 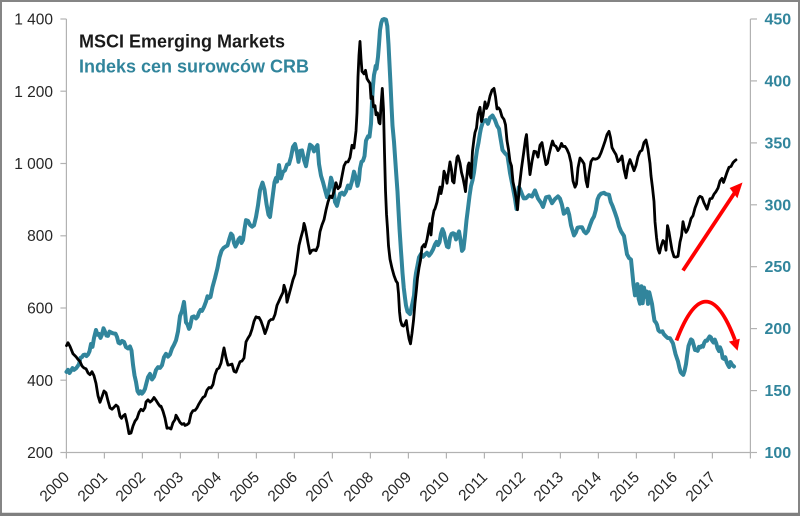 I want to click on svg-text: 600, so click(x=40, y=309).